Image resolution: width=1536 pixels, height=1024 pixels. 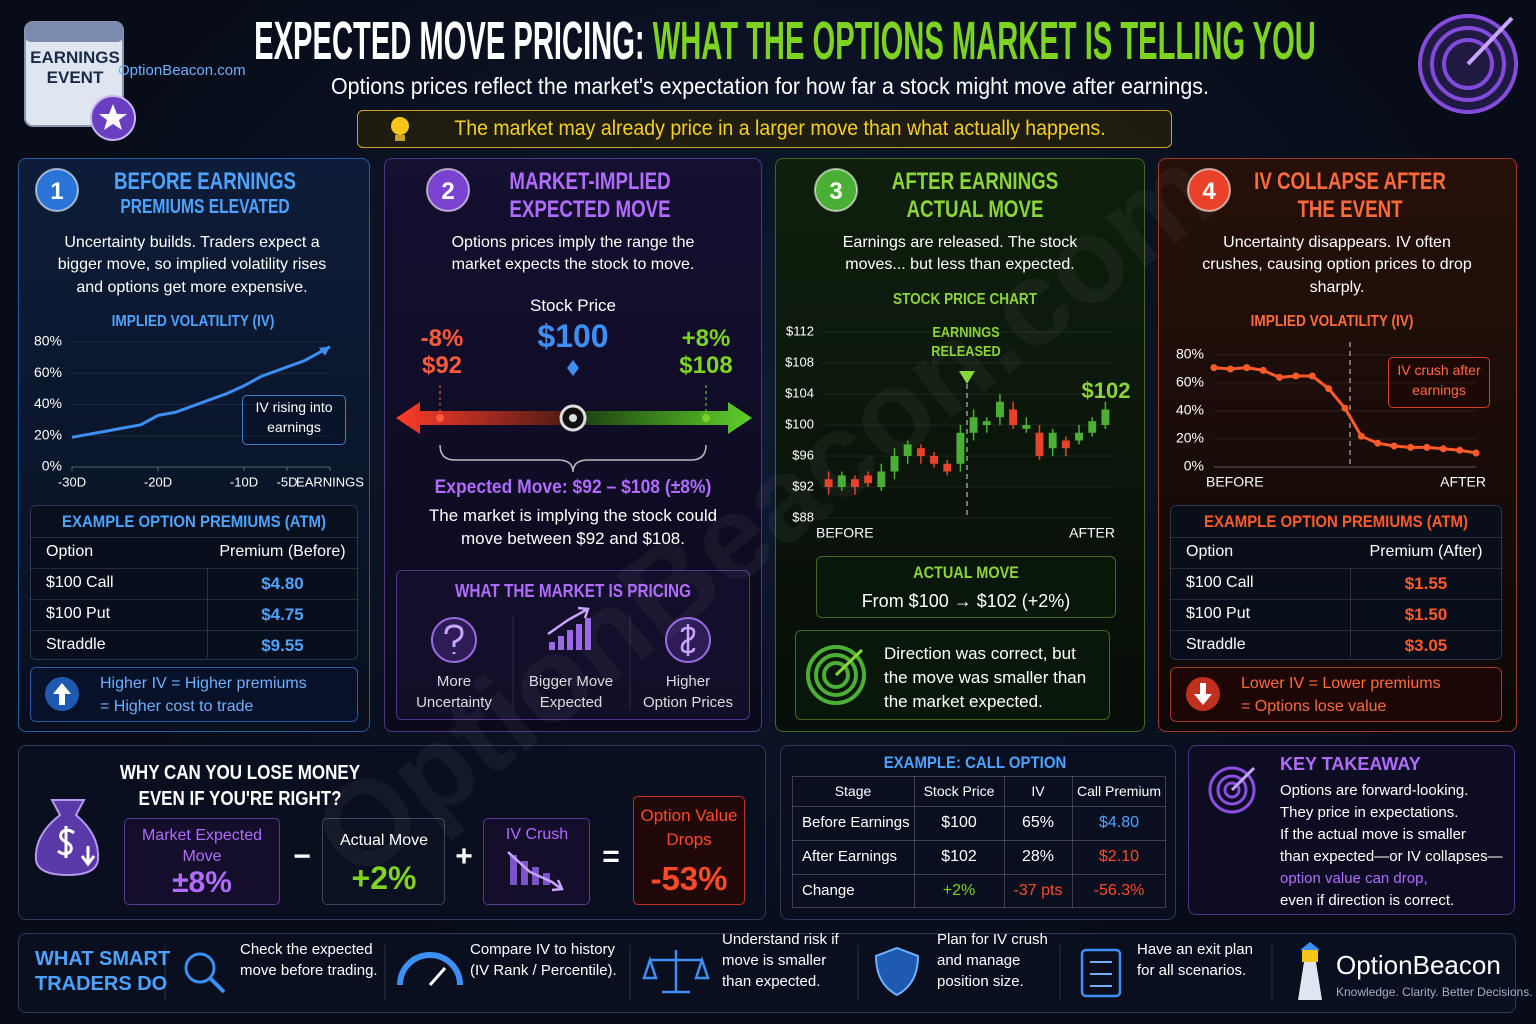 What do you see at coordinates (1350, 764) in the screenshot?
I see `takeaway-title: KEY TAKEAWAY` at bounding box center [1350, 764].